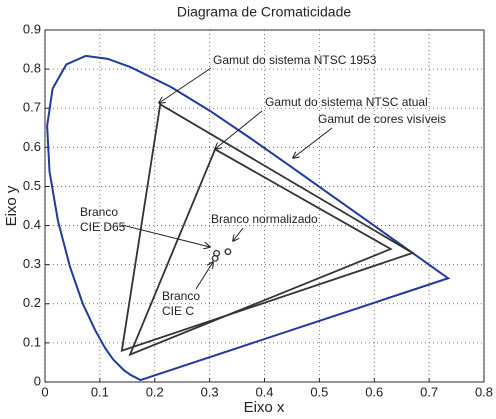 This screenshot has height=419, width=496. I want to click on y-axis-label: Eixo y, so click(11, 205).